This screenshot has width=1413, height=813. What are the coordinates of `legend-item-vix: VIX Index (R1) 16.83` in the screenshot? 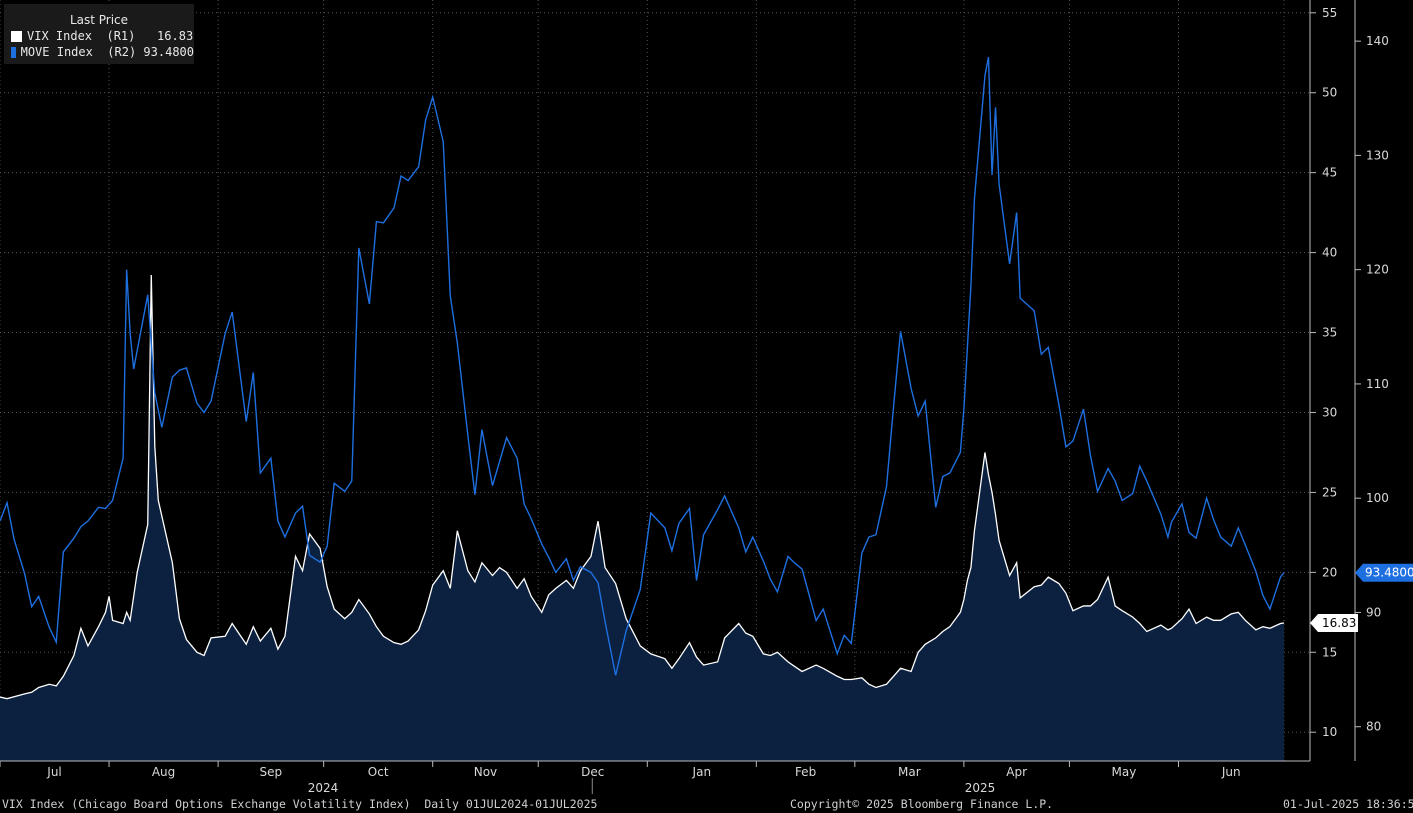 It's located at (99, 36).